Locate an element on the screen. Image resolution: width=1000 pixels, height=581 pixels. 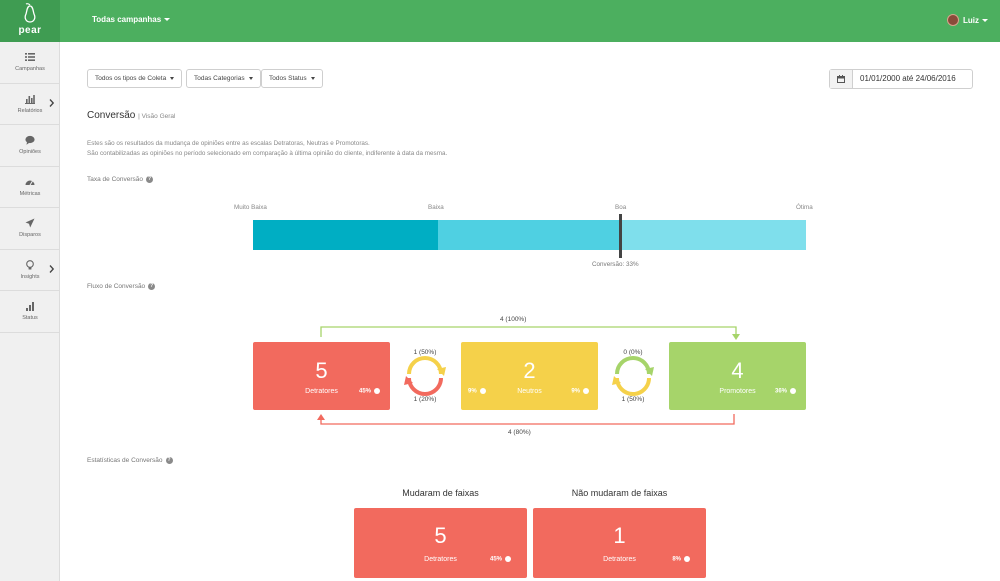
signal-icon is located at coordinates (30, 306).